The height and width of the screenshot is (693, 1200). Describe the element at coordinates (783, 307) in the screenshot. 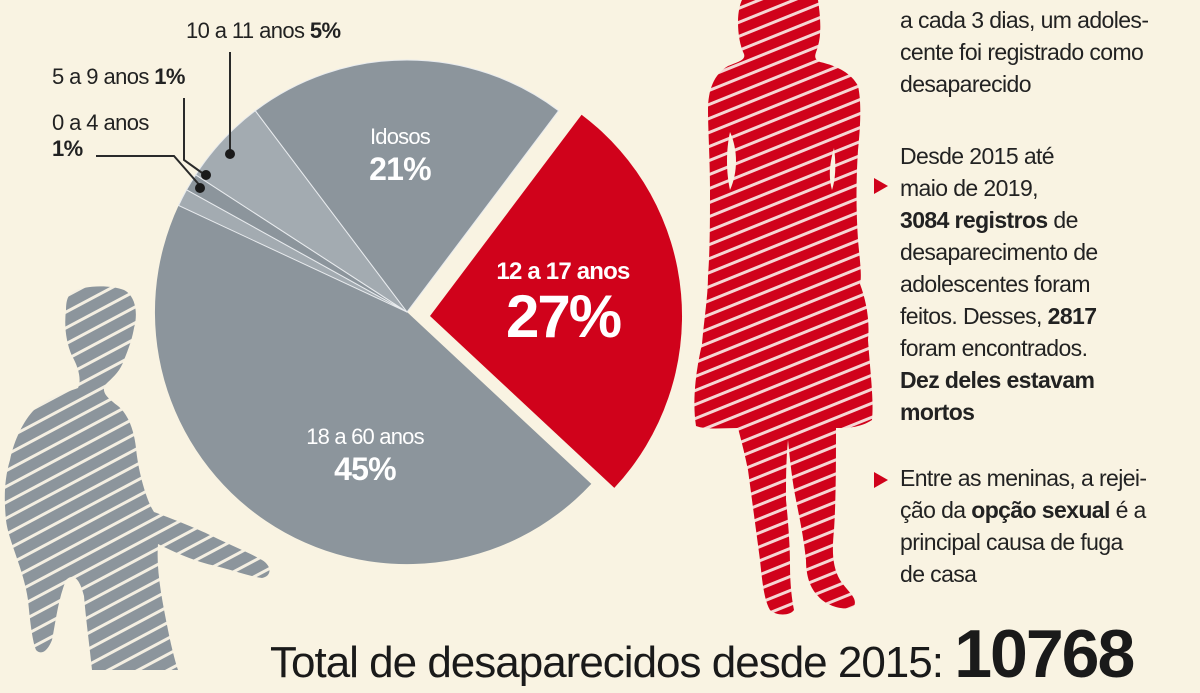

I see `female-silhouette-icon` at that location.